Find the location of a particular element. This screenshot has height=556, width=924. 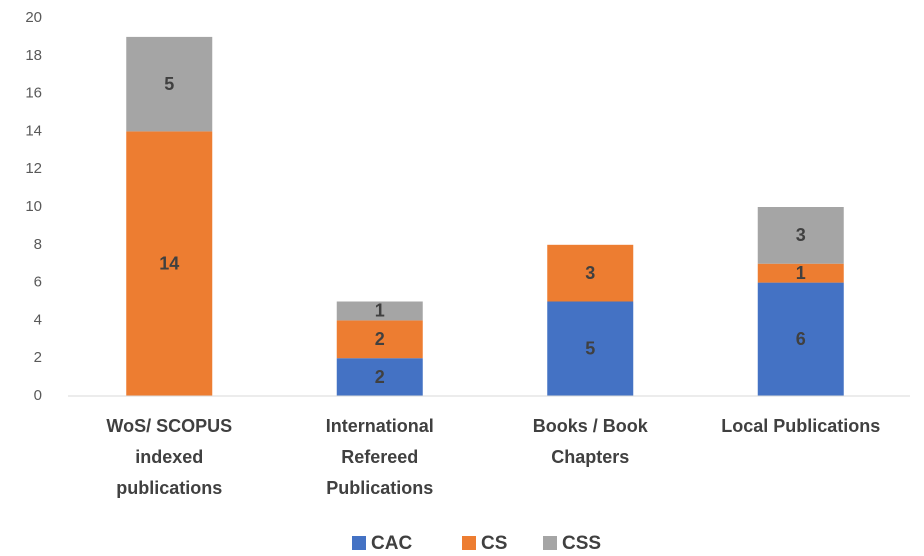

y-tick-label: 16 is located at coordinates (33, 93).